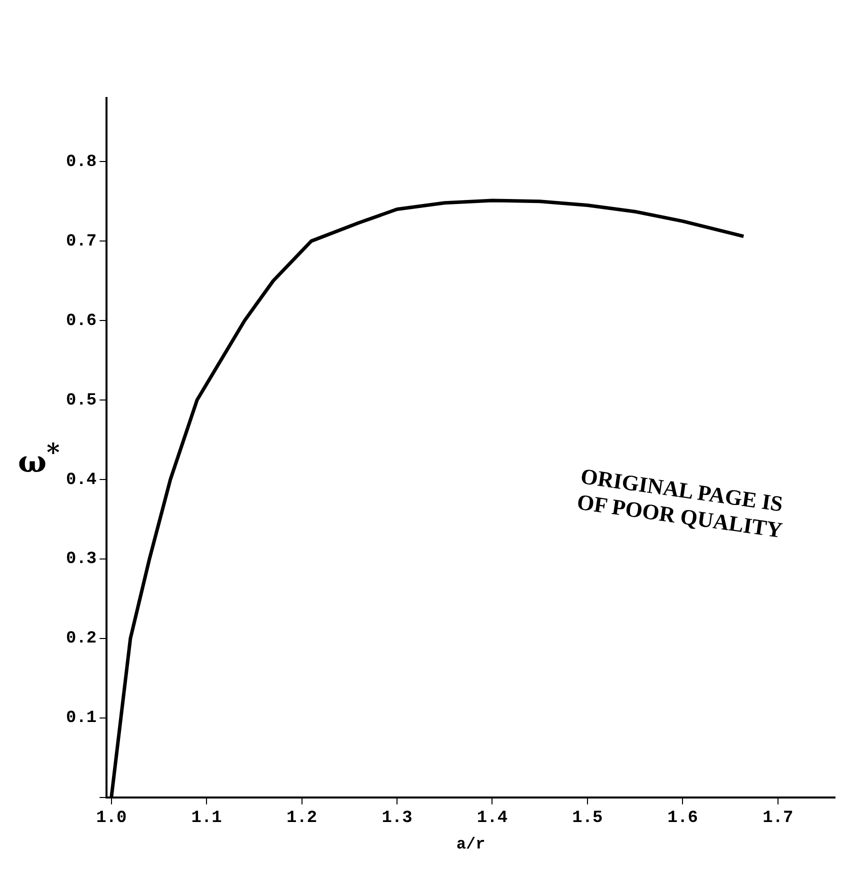 This screenshot has height=872, width=851. What do you see at coordinates (81, 321) in the screenshot?
I see `y-tick-label: 0.6` at bounding box center [81, 321].